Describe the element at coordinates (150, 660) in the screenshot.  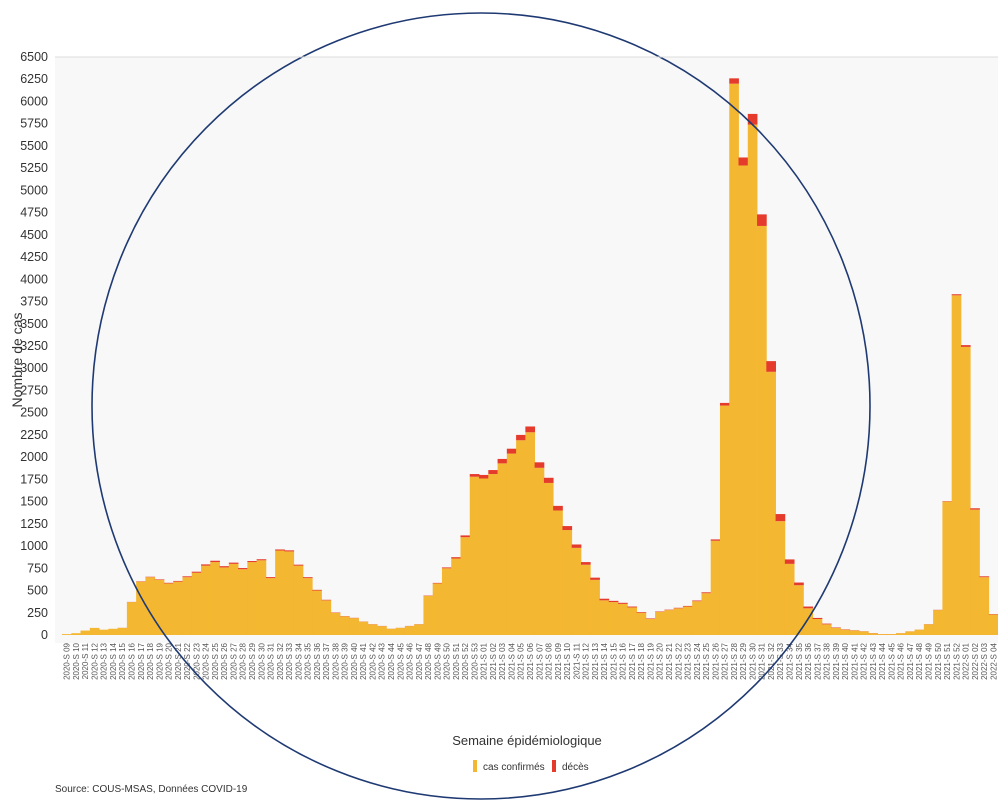
I see `x-tick-label: 2020-S 18` at that location.